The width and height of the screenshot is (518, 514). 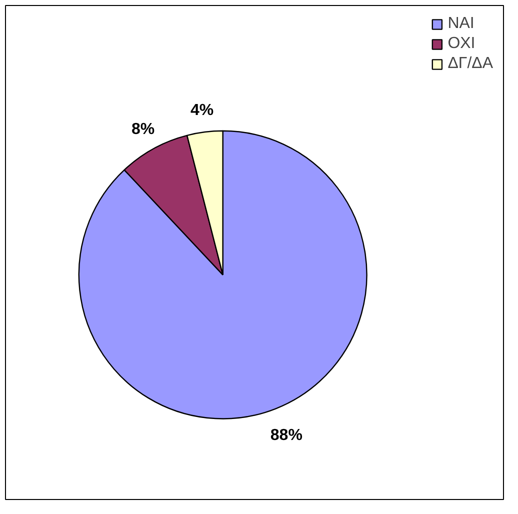 I want to click on legend-label: ΟΧΙ, so click(x=462, y=44).